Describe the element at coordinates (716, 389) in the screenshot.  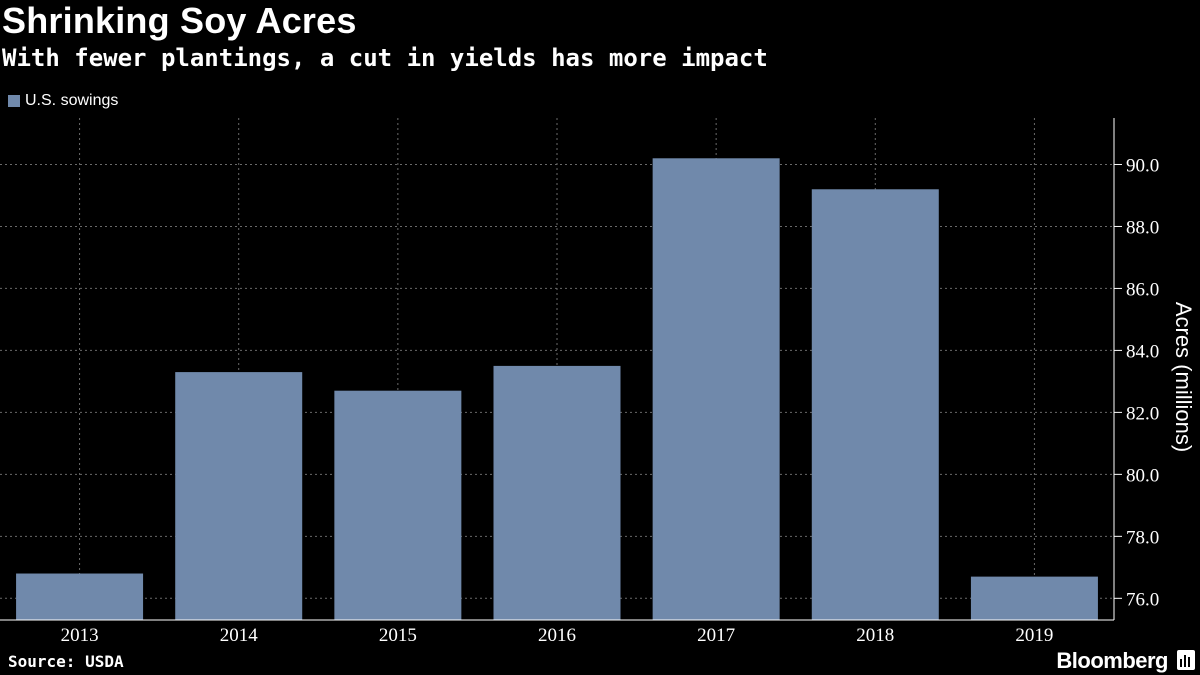
I see `bar-2017` at that location.